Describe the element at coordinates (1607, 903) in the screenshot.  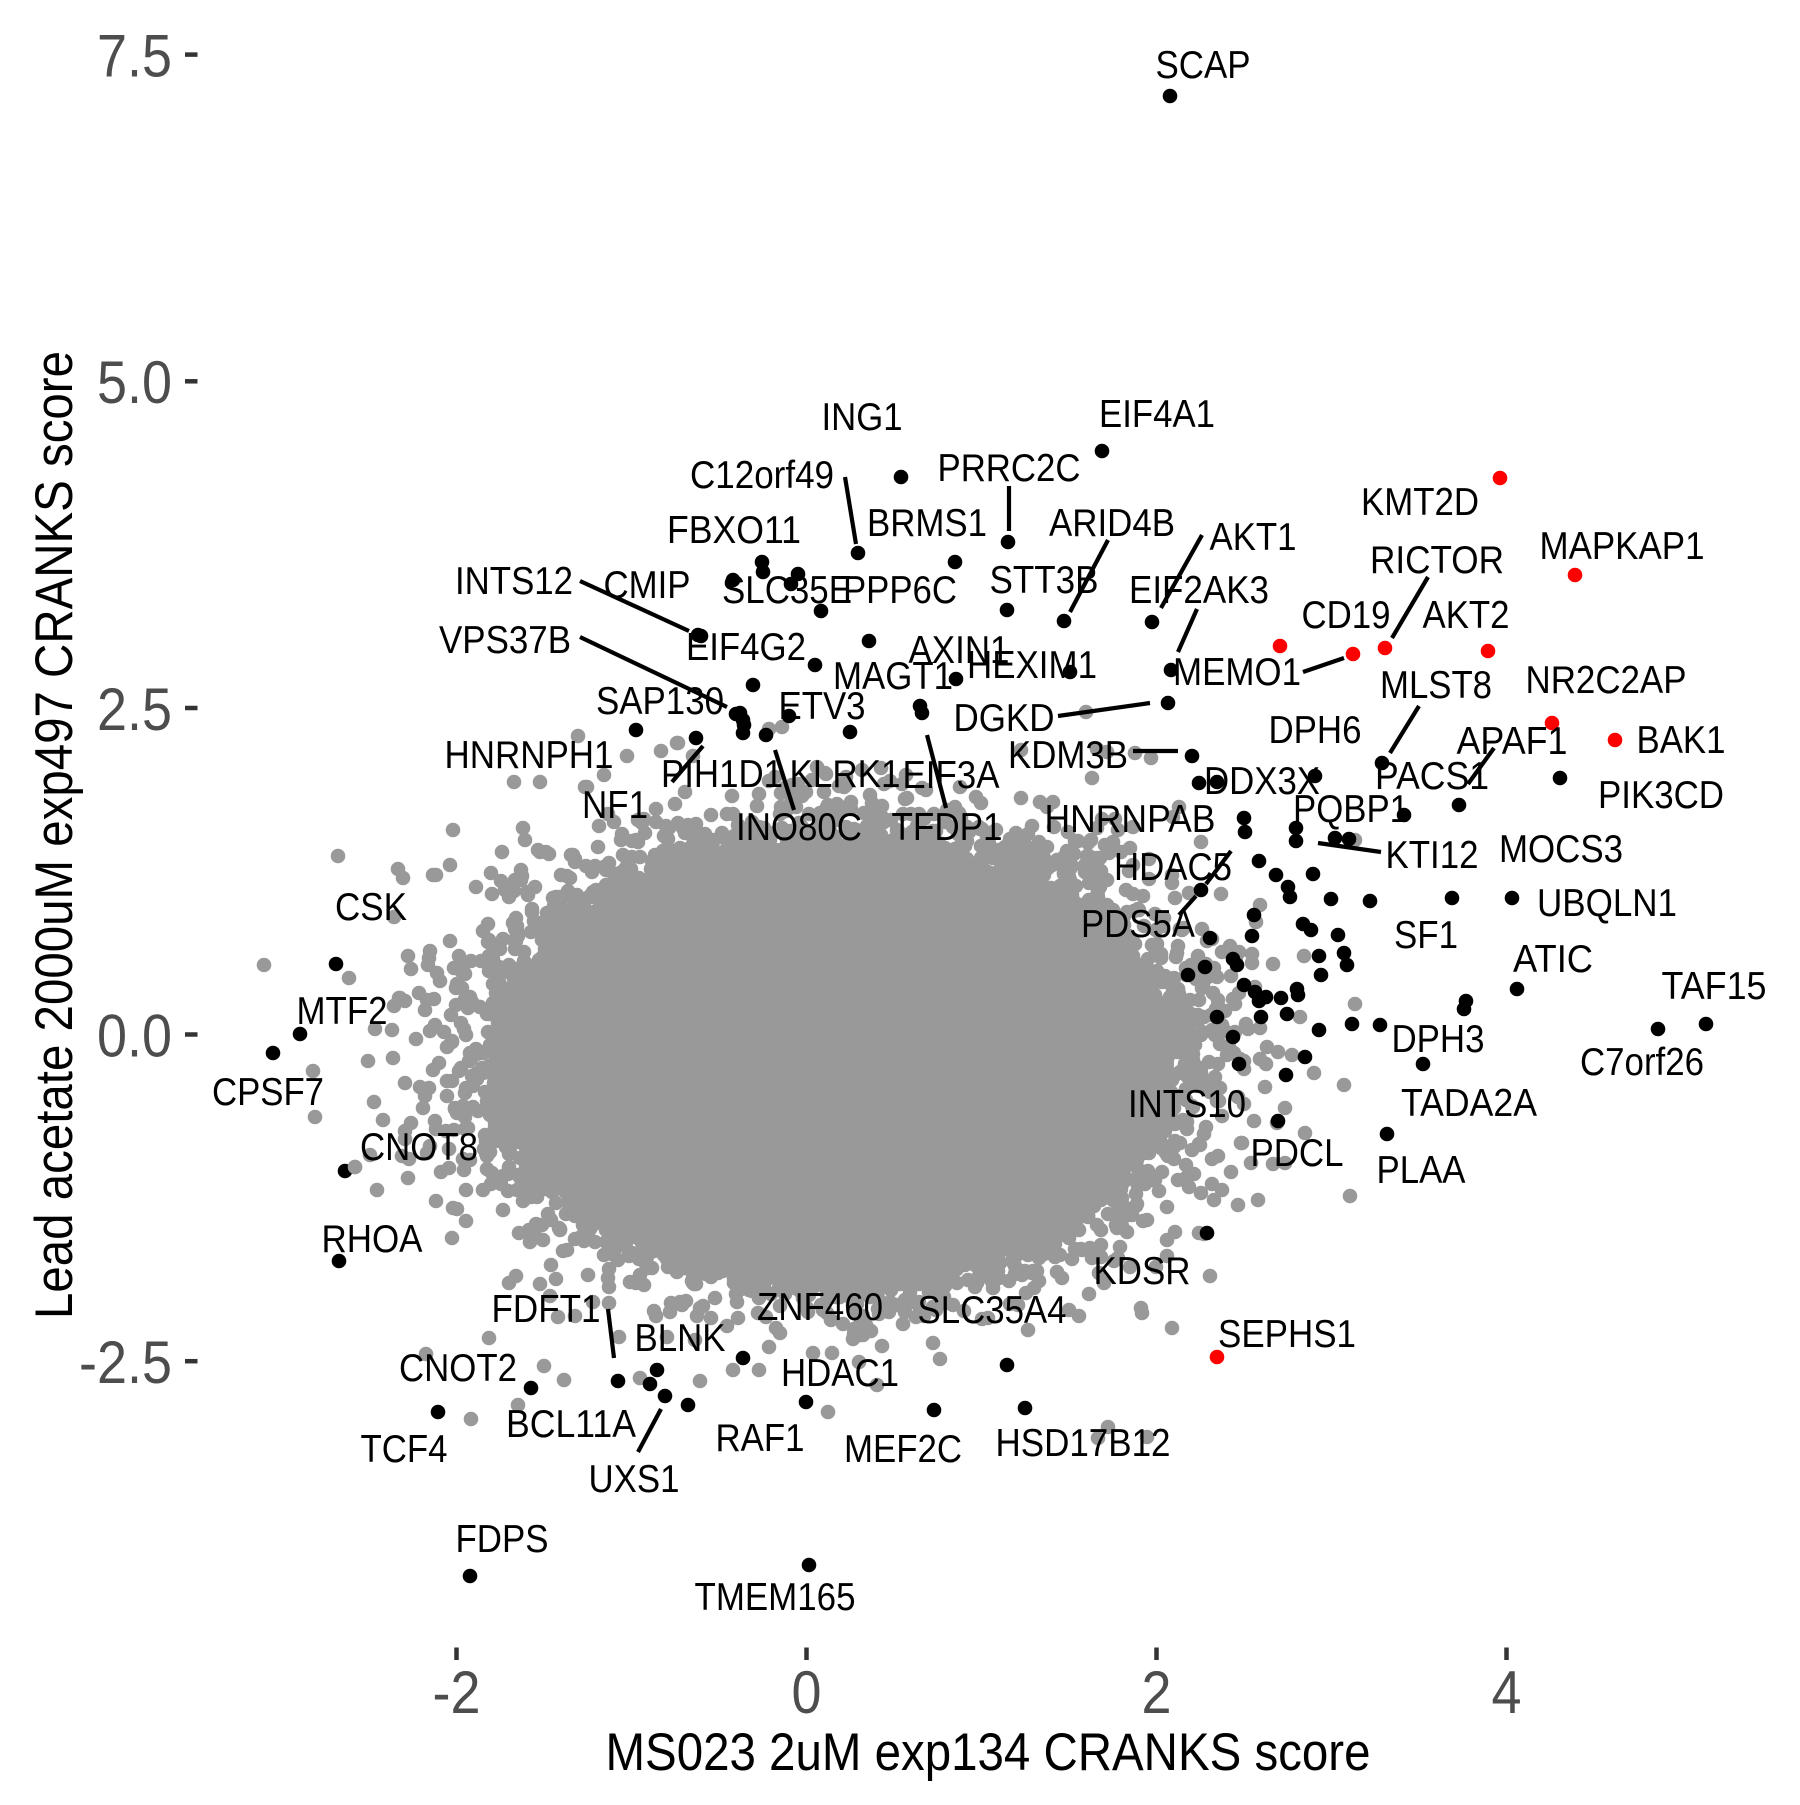
I see `svg-text: UBQLN1` at that location.